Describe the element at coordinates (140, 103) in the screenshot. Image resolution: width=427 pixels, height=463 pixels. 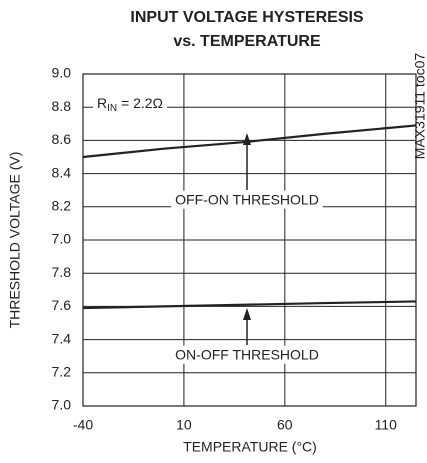
I see `annotation-part: = 2.2Ω` at that location.